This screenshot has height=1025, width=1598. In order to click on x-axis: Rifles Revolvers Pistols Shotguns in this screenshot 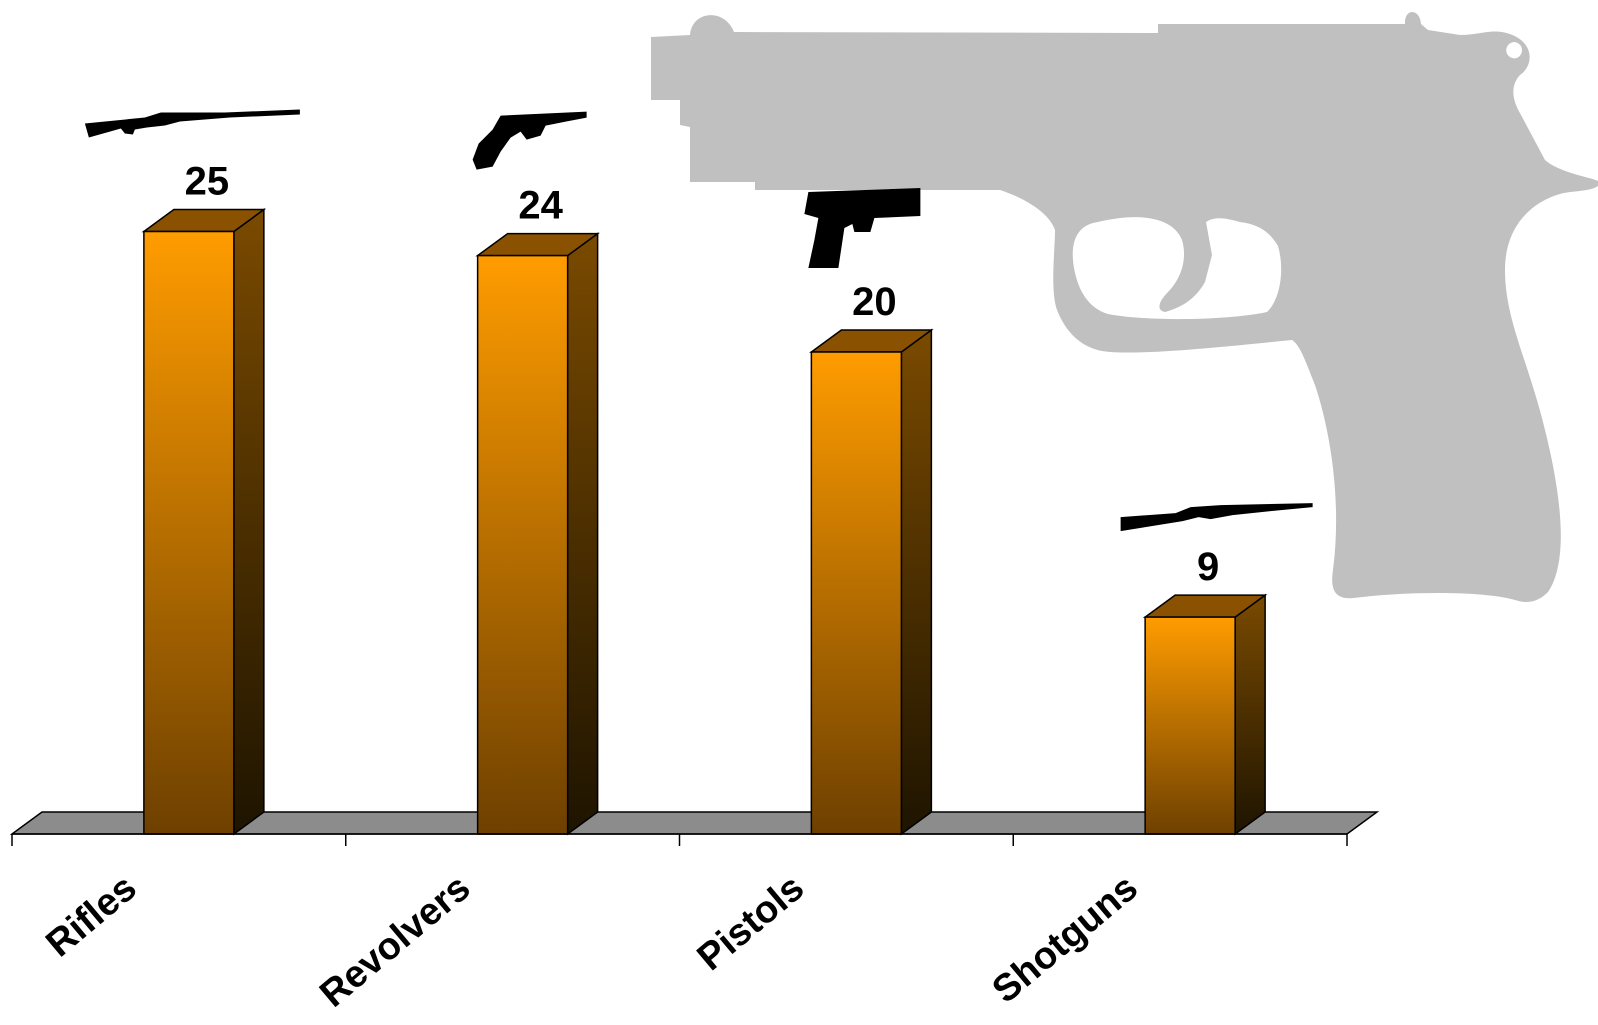, I will do `click(679, 924)`.